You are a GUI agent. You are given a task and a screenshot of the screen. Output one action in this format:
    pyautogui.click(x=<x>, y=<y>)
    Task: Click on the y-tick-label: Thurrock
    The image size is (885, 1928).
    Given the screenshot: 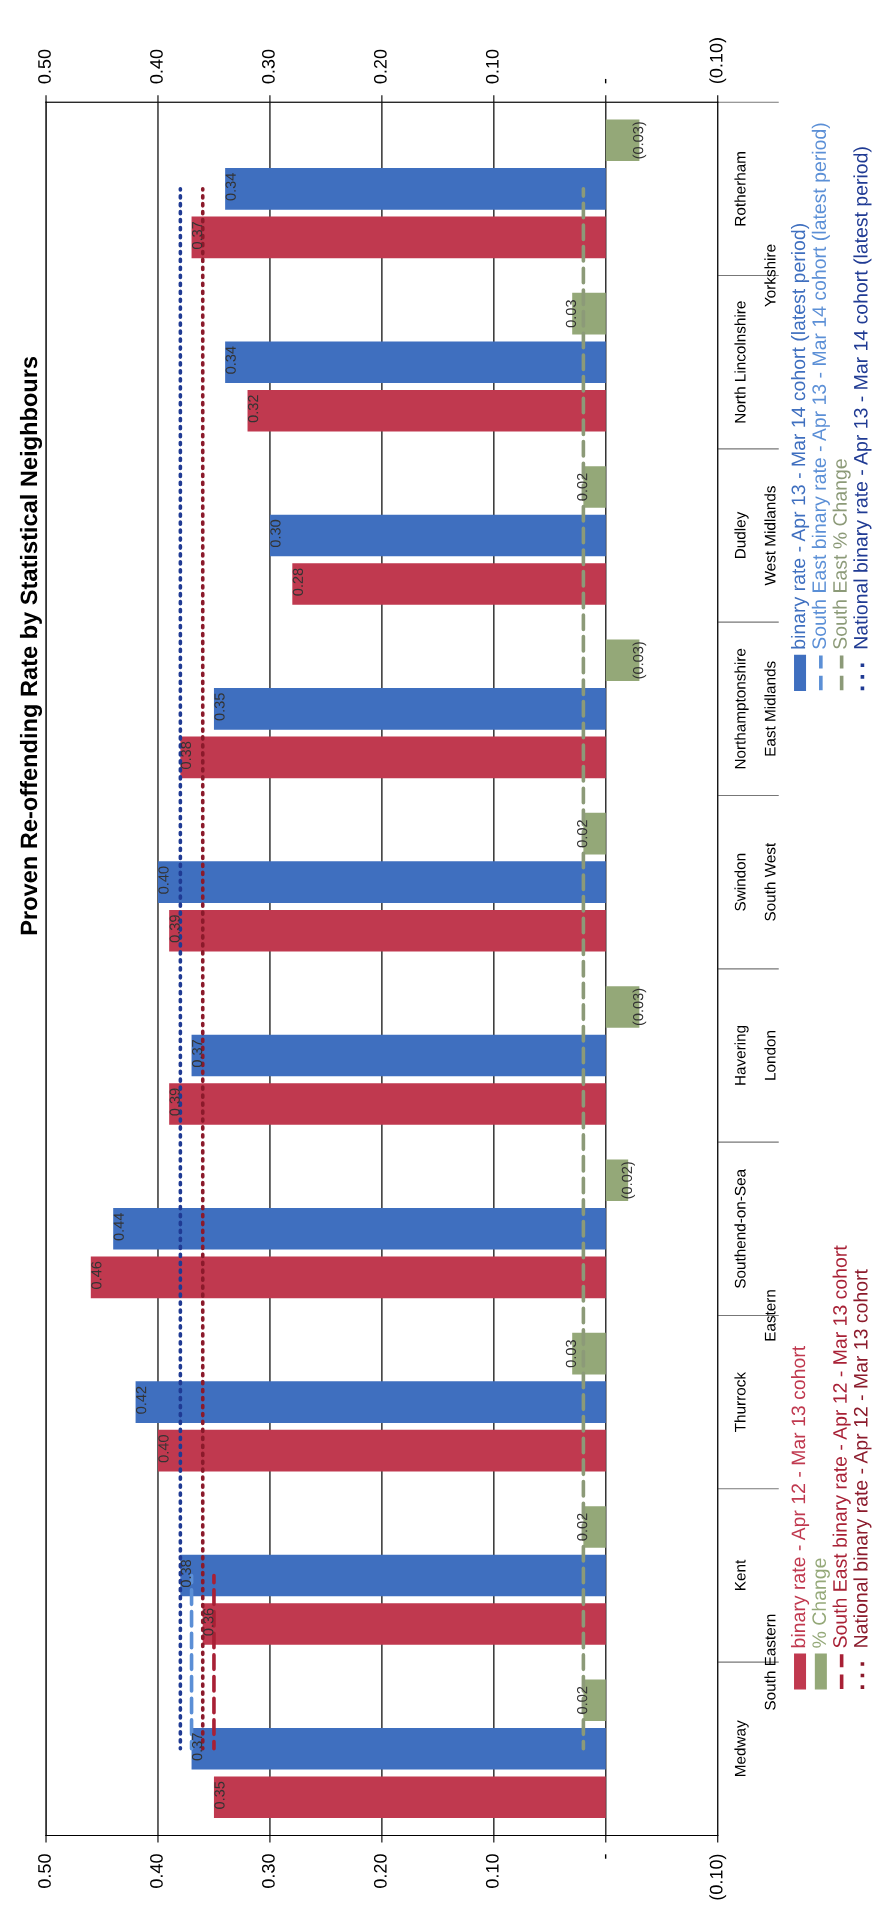 What is the action you would take?
    pyautogui.click(x=740, y=1401)
    